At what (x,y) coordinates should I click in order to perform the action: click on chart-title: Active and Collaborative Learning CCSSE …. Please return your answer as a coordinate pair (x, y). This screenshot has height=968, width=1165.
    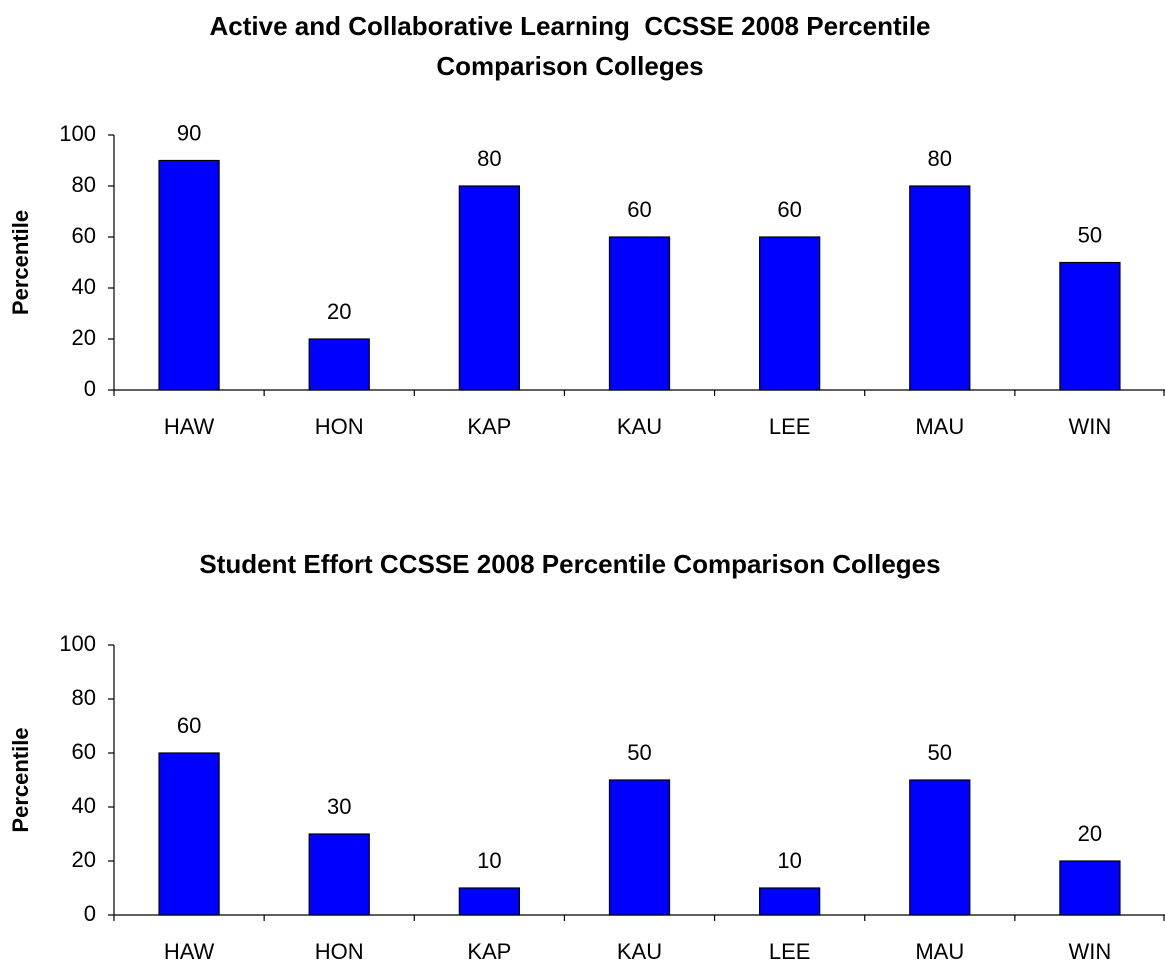
    Looking at the image, I should click on (569, 26).